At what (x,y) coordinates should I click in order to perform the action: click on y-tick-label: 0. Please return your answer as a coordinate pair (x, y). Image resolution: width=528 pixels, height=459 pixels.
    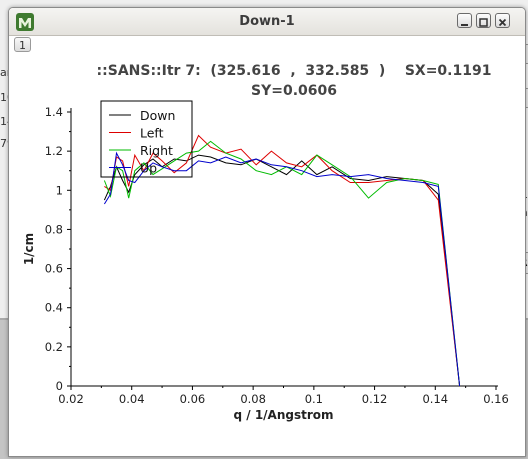
    Looking at the image, I should click on (59, 386).